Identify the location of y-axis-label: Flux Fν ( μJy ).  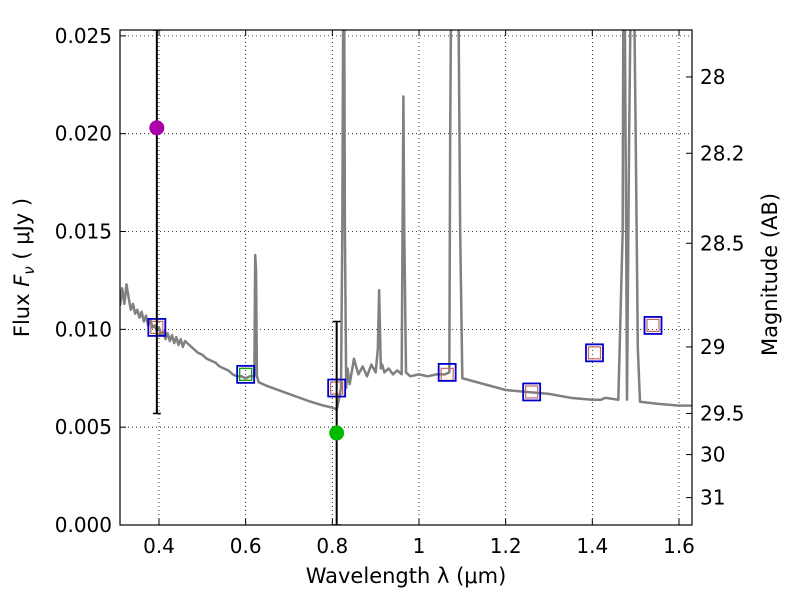
(24, 267).